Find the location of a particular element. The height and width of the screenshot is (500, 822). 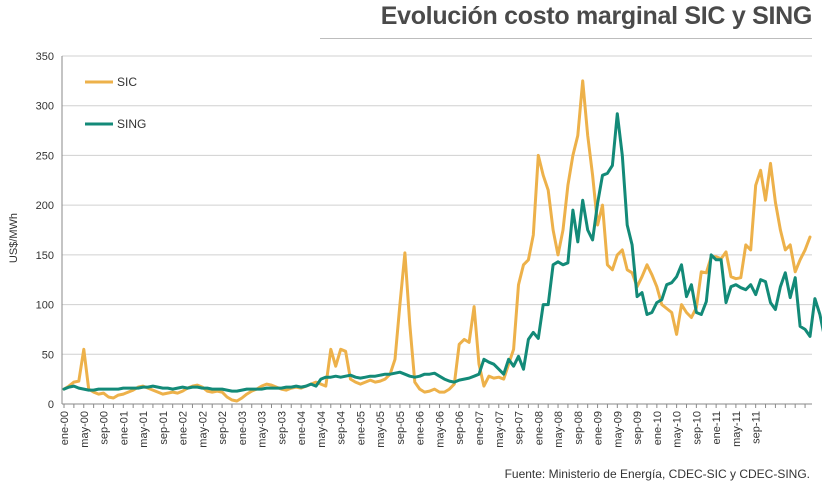

x-tick-label: may-01 is located at coordinates (144, 429).